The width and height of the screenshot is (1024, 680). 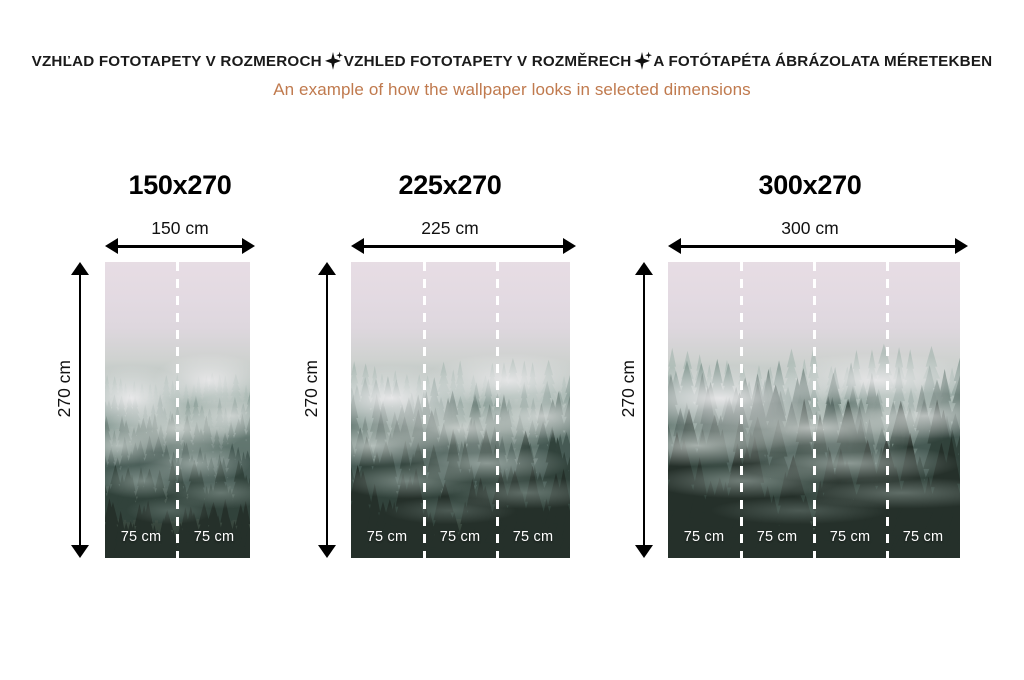 What do you see at coordinates (810, 228) in the screenshot?
I see `panel-width-label: 300 cm` at bounding box center [810, 228].